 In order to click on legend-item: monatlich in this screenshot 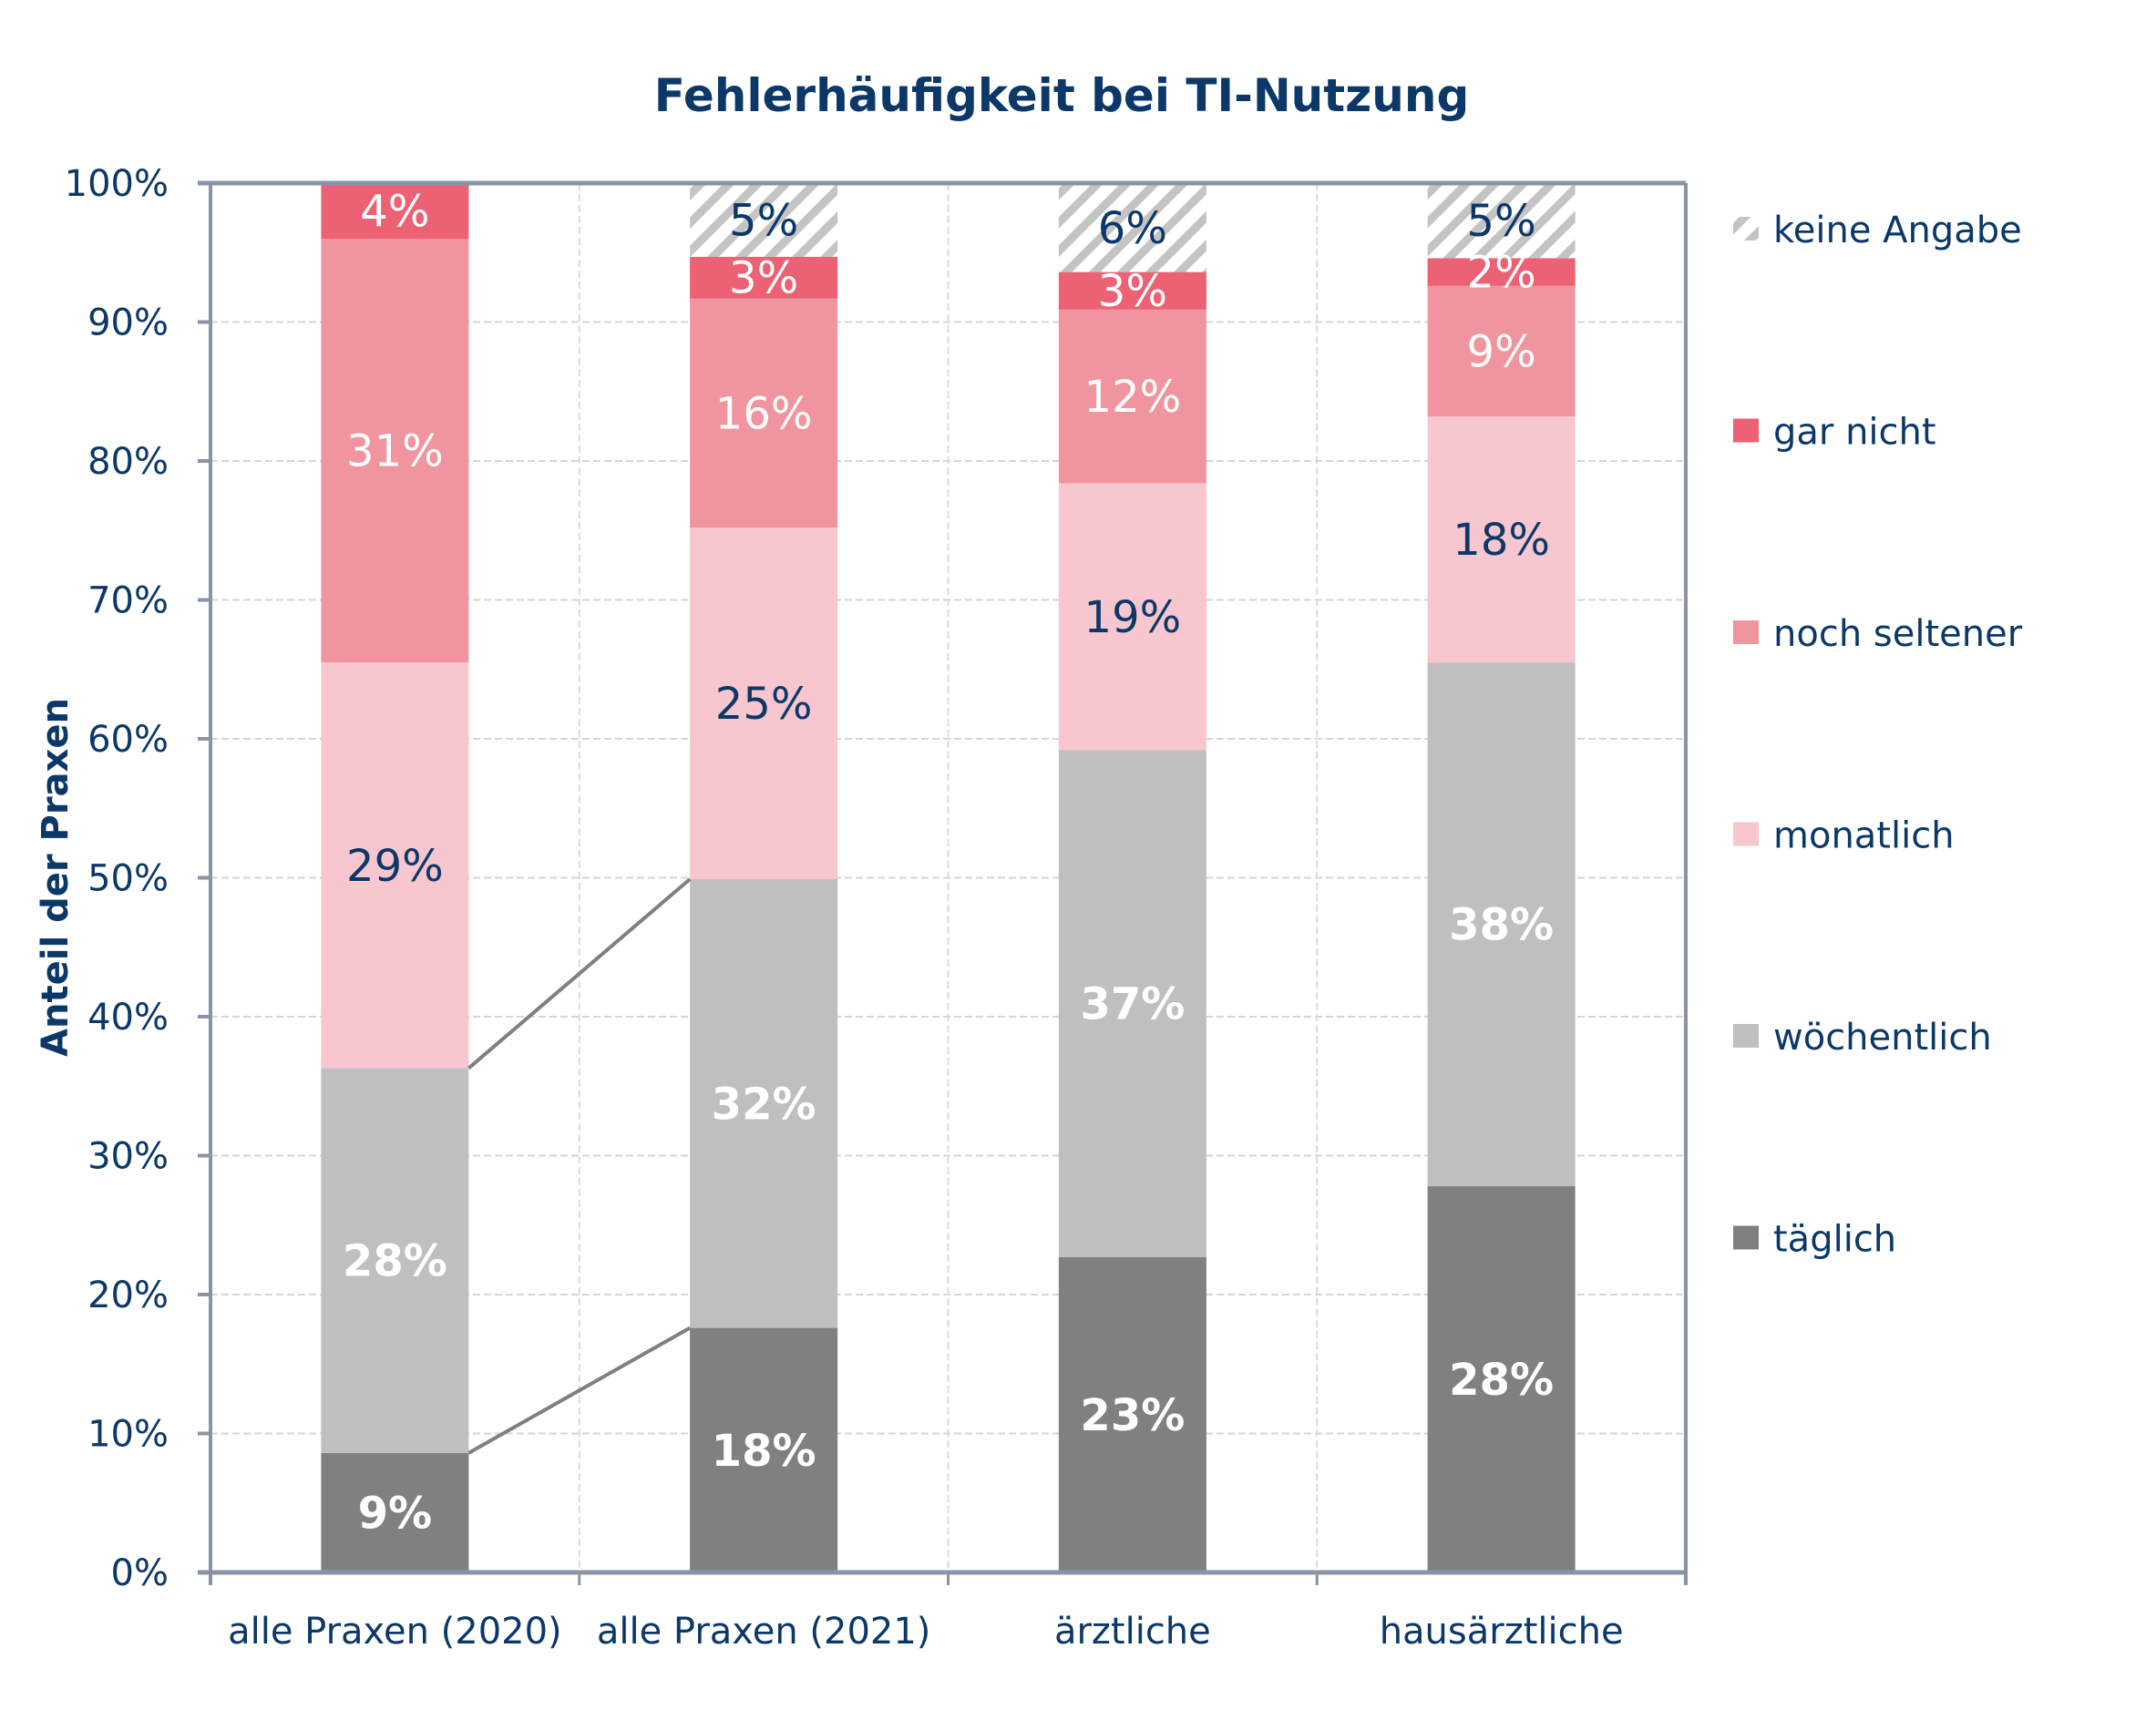, I will do `click(1844, 836)`.